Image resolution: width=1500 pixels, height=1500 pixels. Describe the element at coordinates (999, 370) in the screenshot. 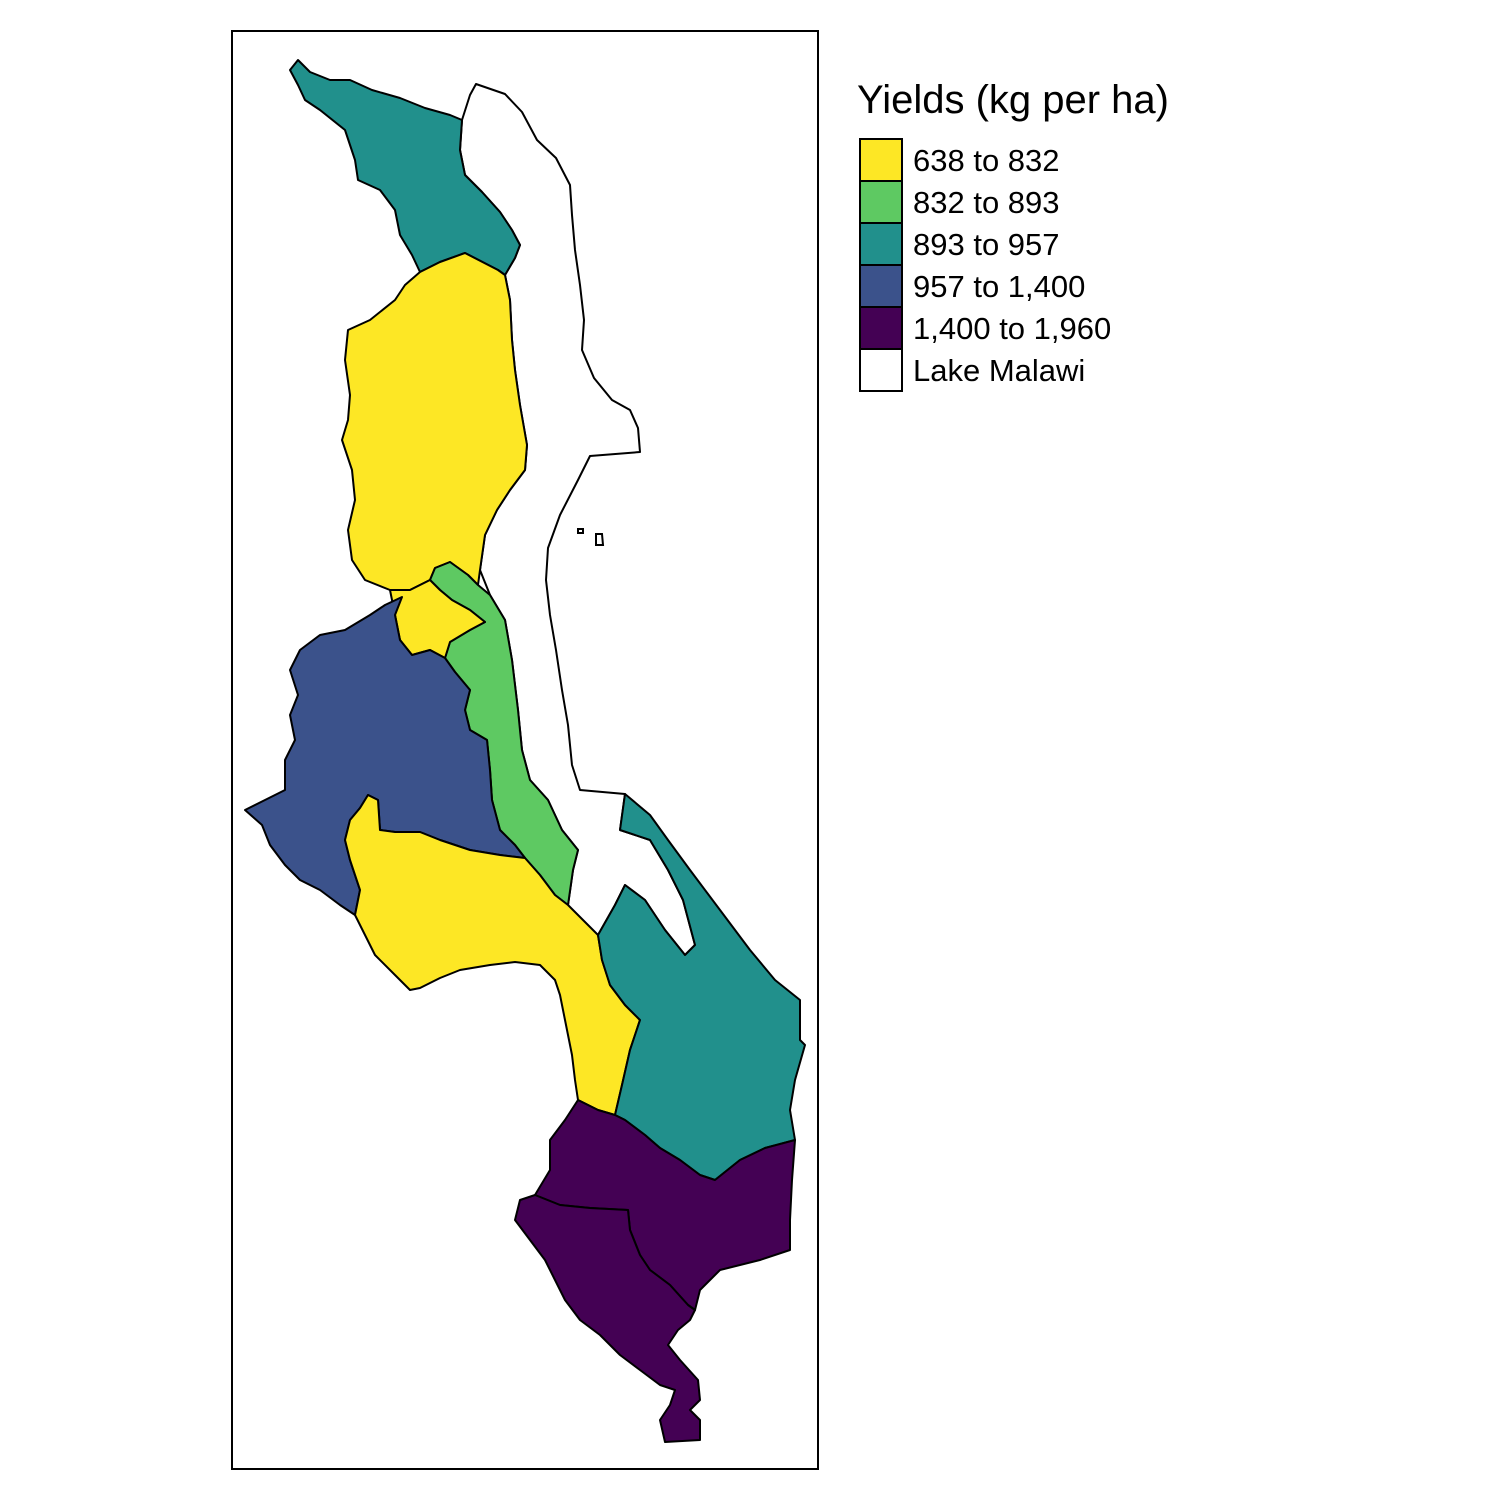

I see `legend-label: Lake Malawi` at that location.